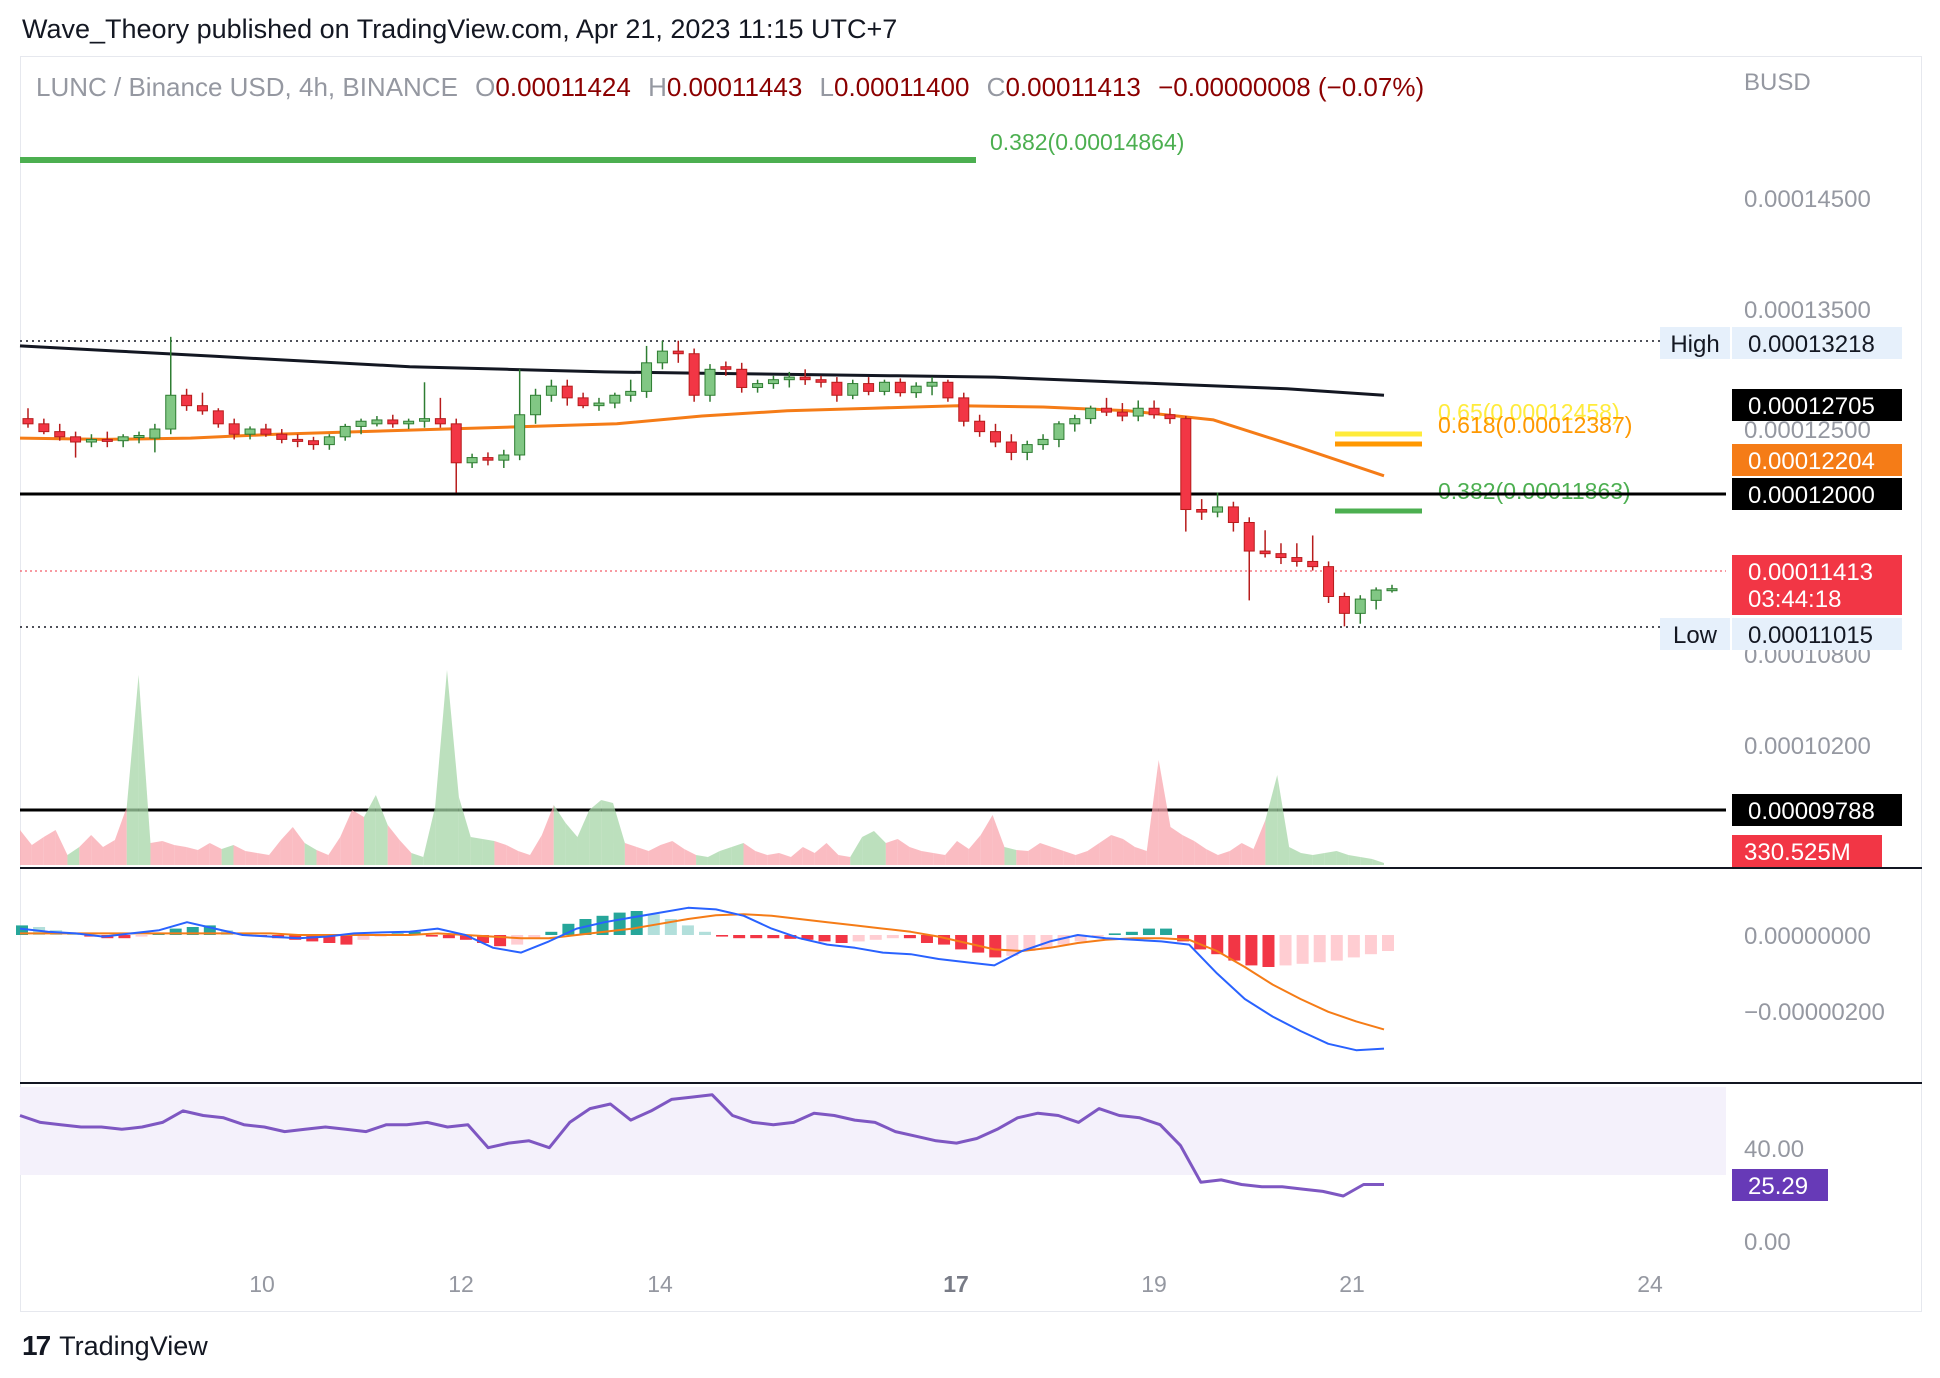 The height and width of the screenshot is (1378, 1940). What do you see at coordinates (1794, 599) in the screenshot?
I see `countdown-value: 03:44:18` at bounding box center [1794, 599].